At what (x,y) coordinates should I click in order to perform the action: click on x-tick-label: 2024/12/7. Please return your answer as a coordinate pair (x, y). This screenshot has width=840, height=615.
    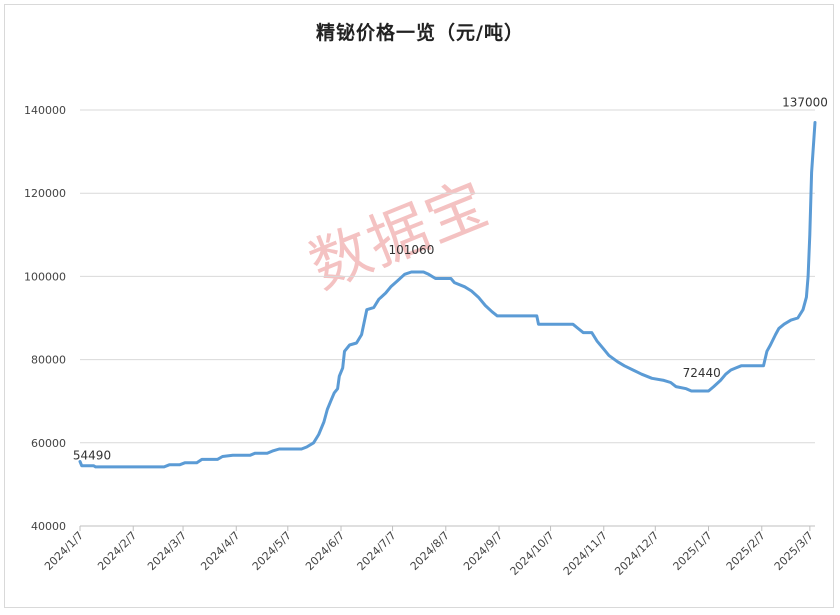
    Looking at the image, I should click on (636, 553).